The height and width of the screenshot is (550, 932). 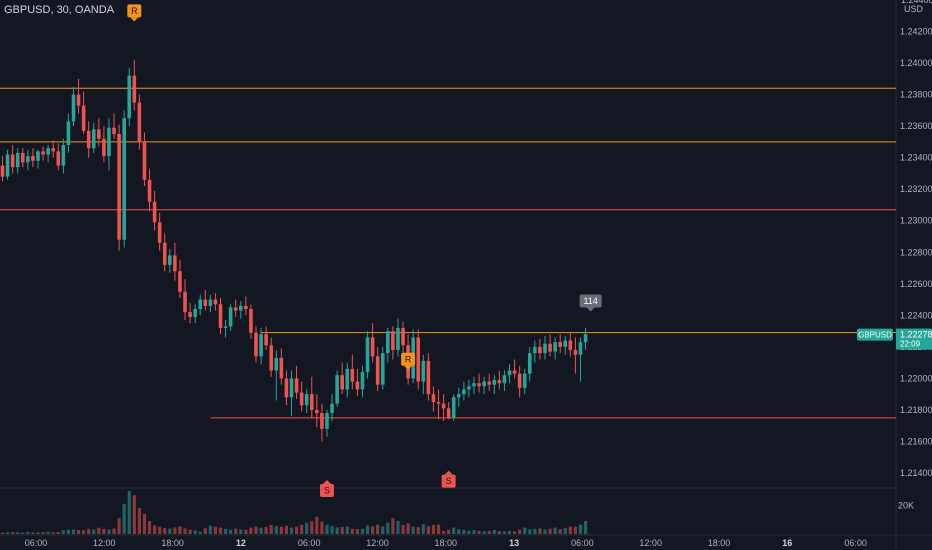 What do you see at coordinates (914, 9) in the screenshot?
I see `price-axis-unit: USD` at bounding box center [914, 9].